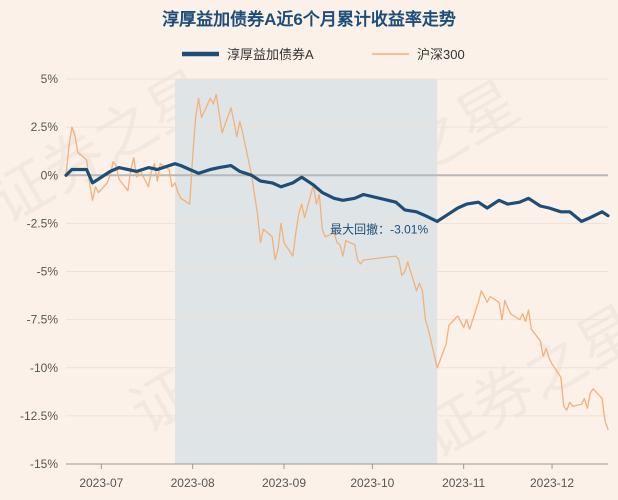 Image resolution: width=618 pixels, height=500 pixels. I want to click on max-drawdown-label: 最大回撤：-3.01%, so click(379, 228).